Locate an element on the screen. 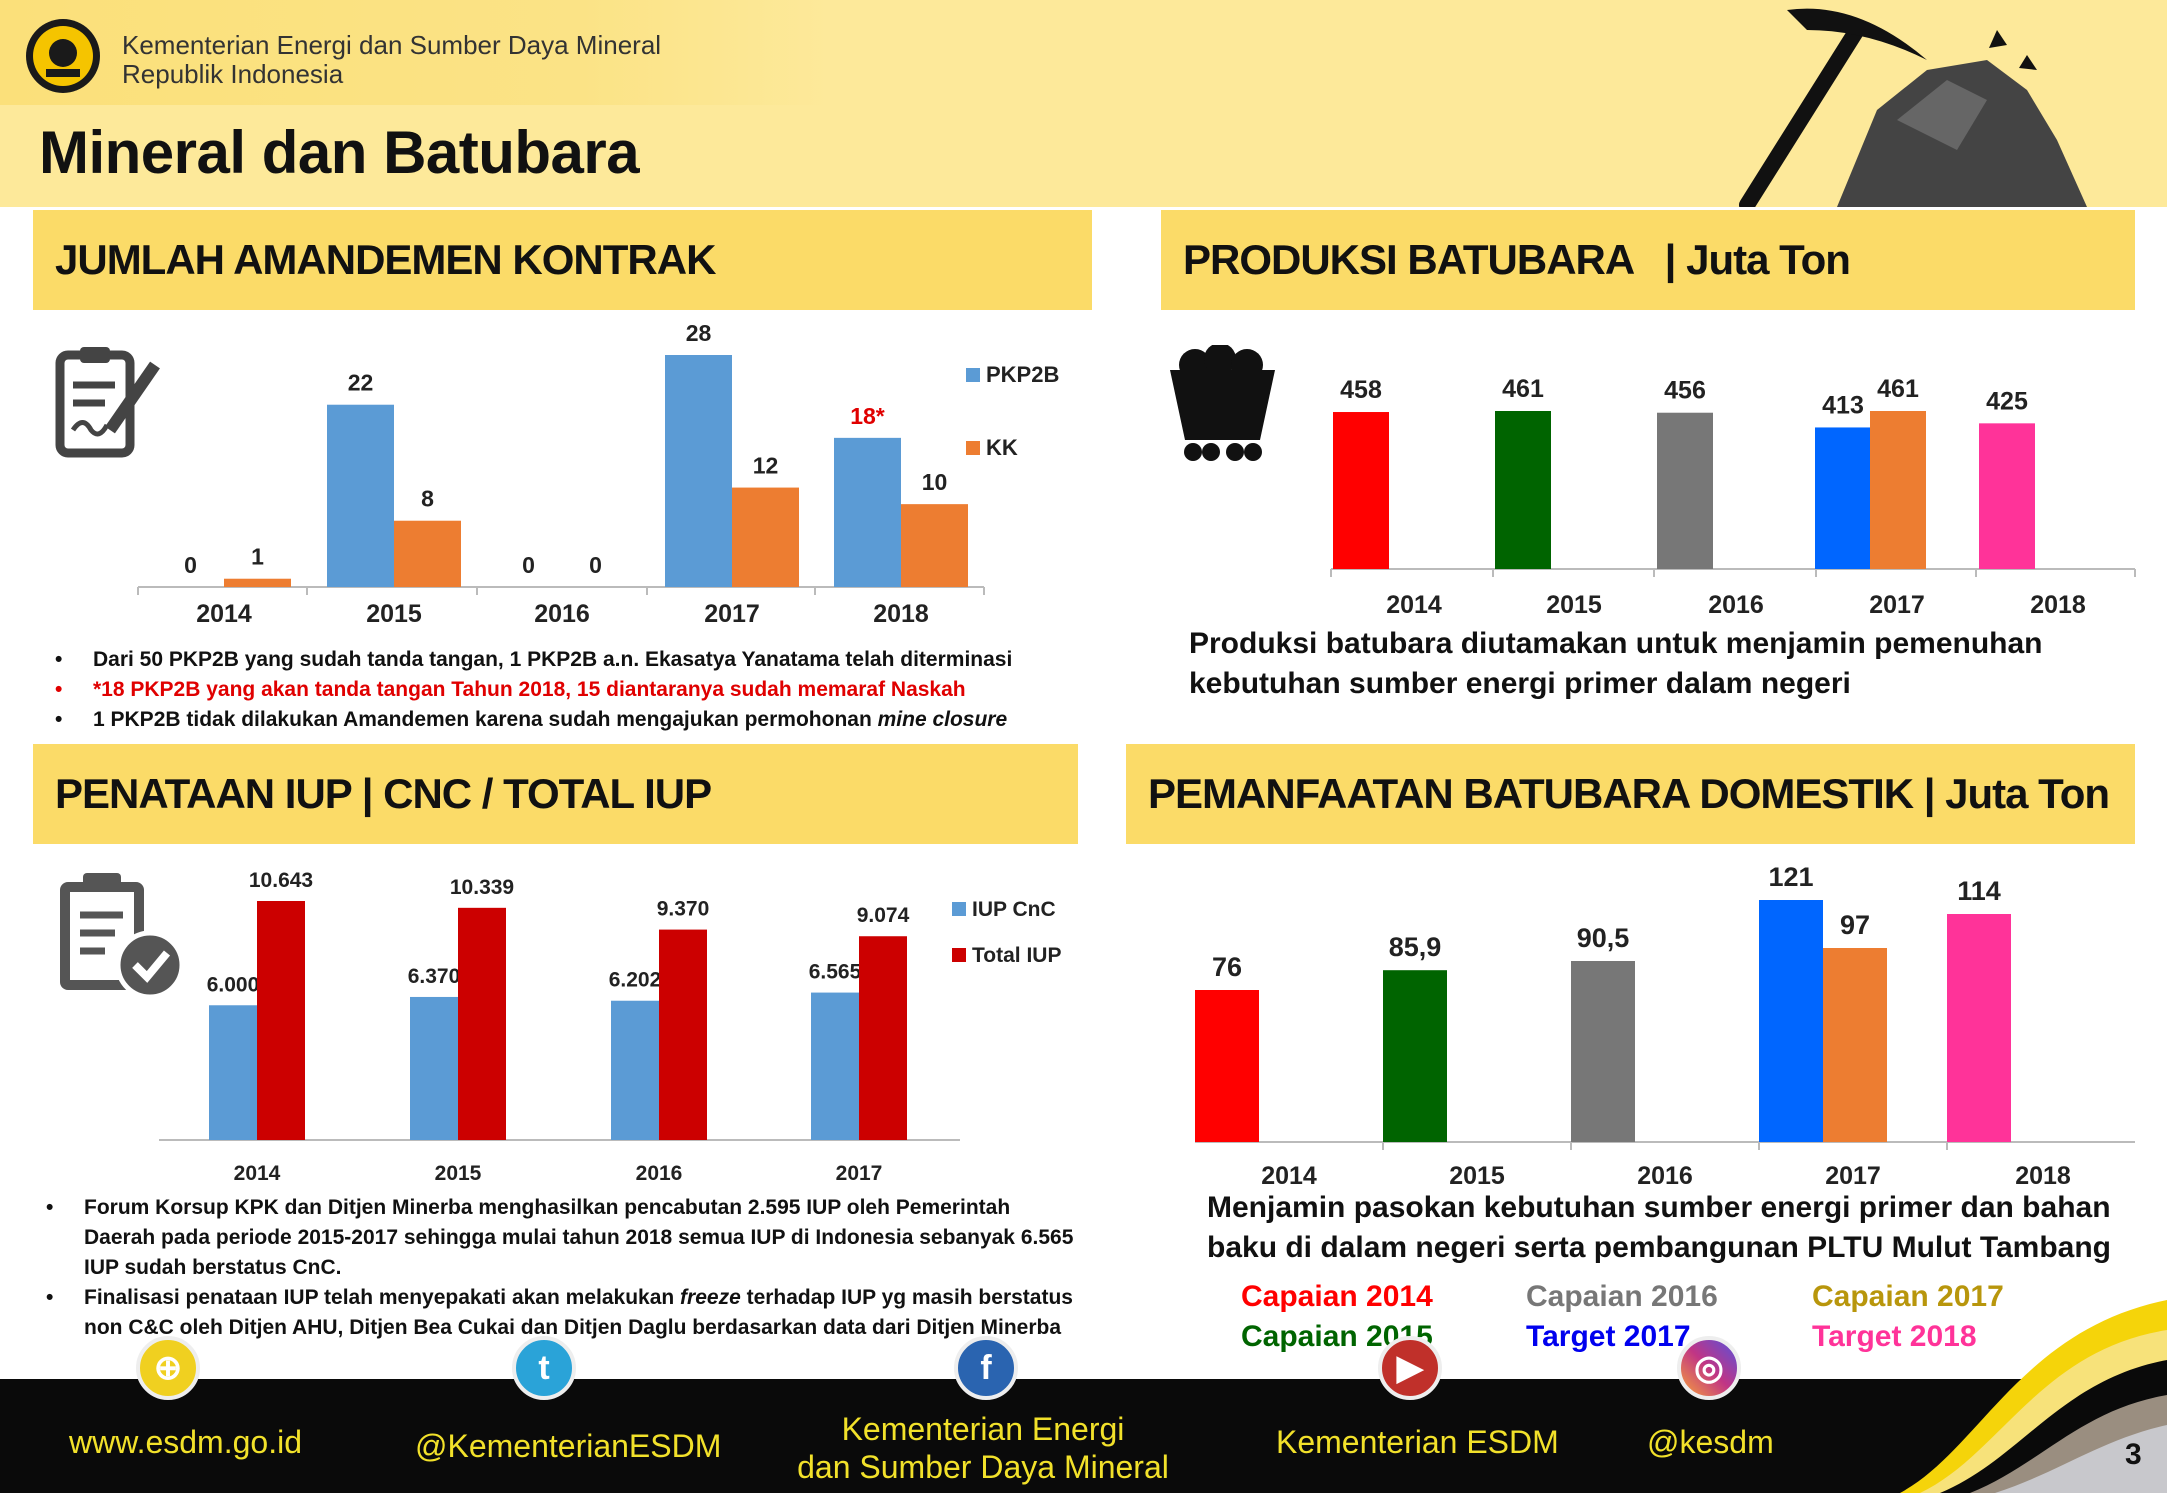  data-label: 413 is located at coordinates (1843, 405).